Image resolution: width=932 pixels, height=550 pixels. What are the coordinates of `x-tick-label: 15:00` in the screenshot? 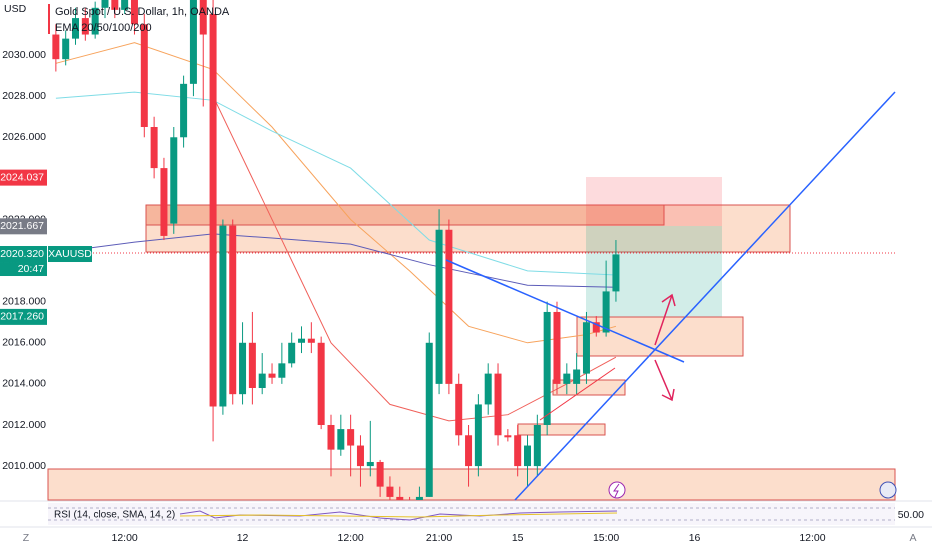 It's located at (606, 538).